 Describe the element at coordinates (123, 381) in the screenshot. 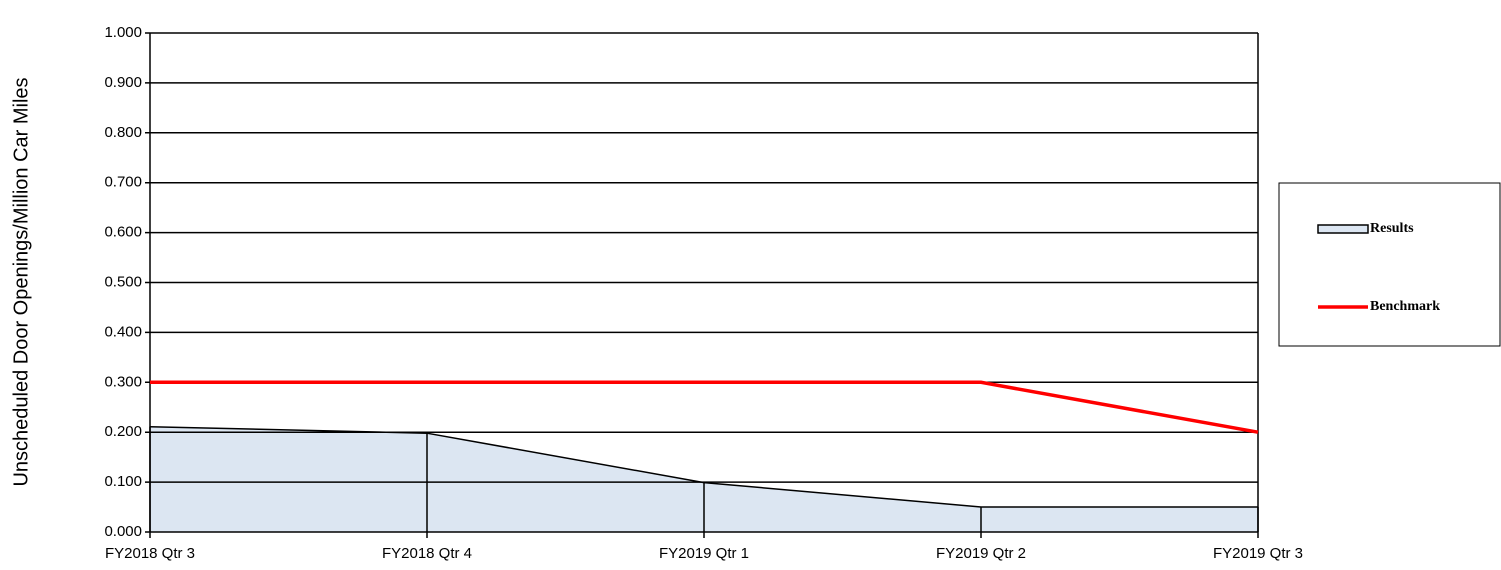

I see `y-tick-label: 0.300` at that location.